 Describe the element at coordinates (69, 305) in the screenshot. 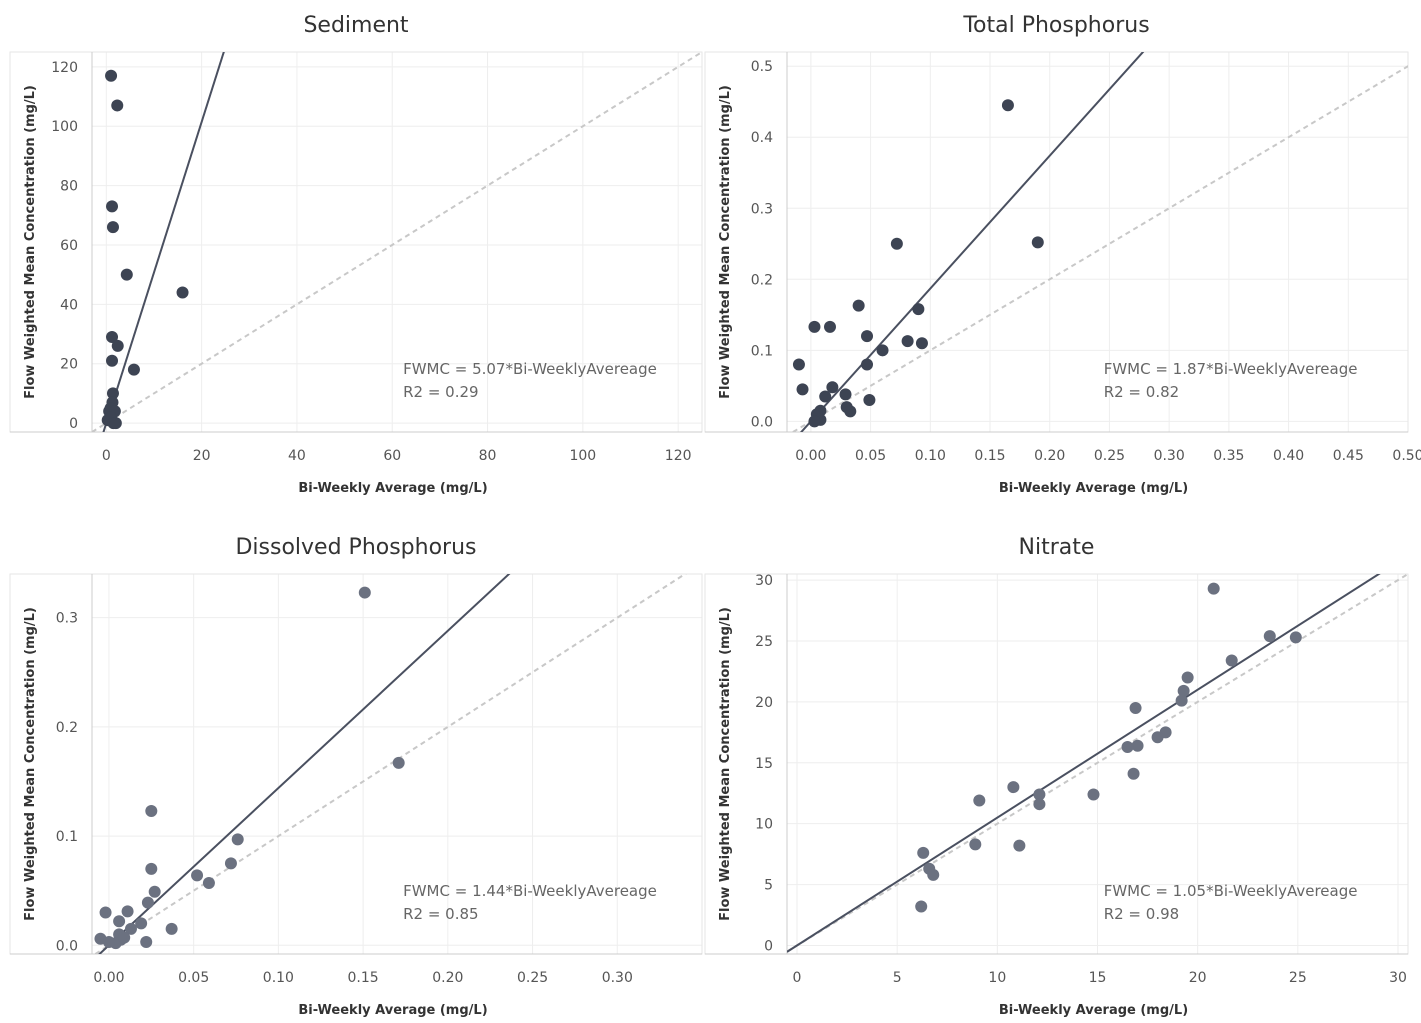

I see `y-tick-label: 40` at that location.